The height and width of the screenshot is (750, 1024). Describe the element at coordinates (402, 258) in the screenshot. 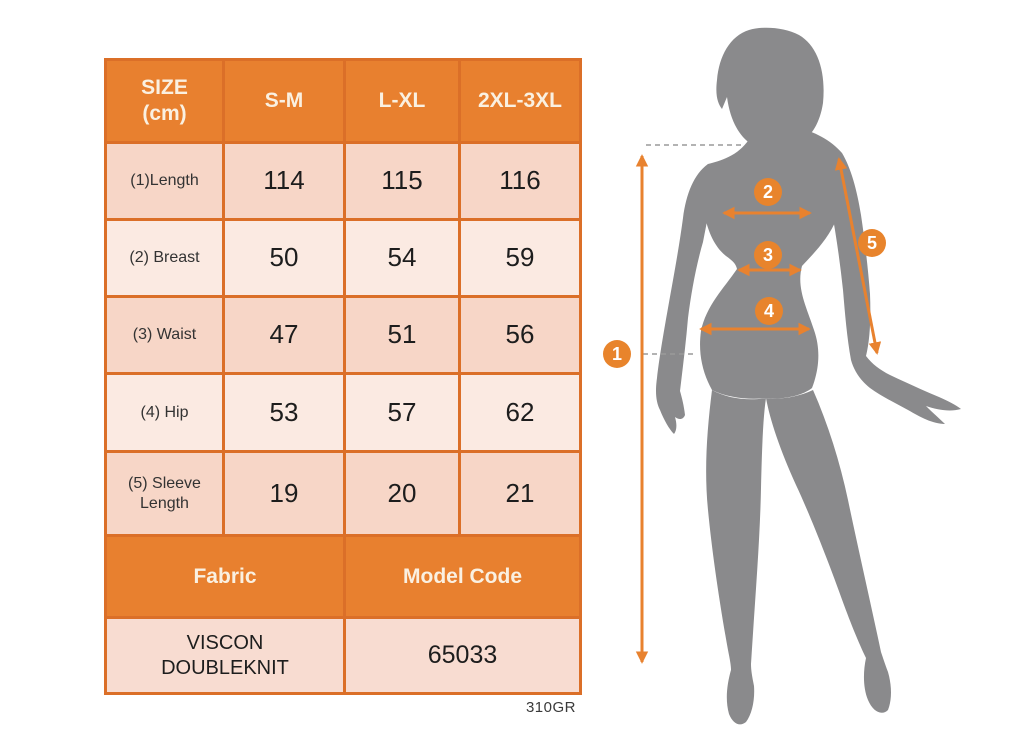

I see `breast-value-l-xl: 54` at that location.